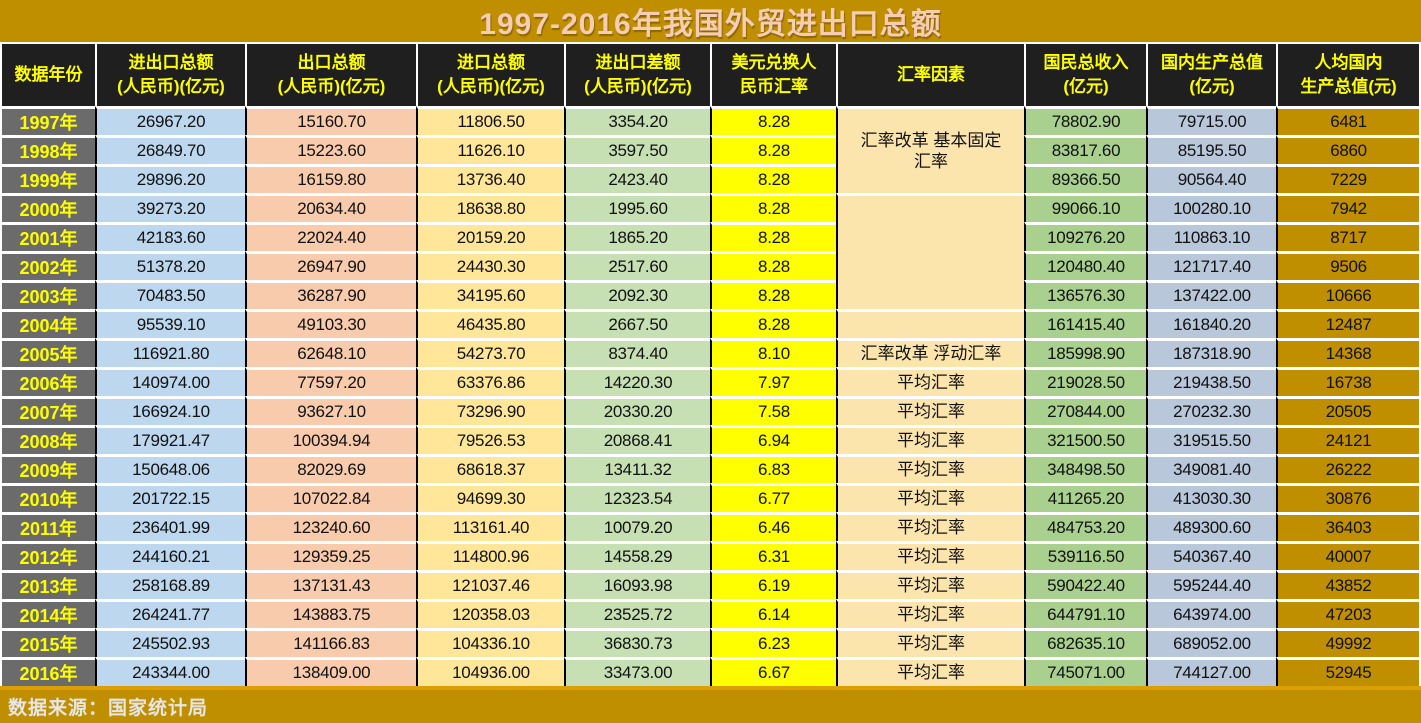  What do you see at coordinates (1085, 468) in the screenshot?
I see `cell-gni: 348498.50` at bounding box center [1085, 468].